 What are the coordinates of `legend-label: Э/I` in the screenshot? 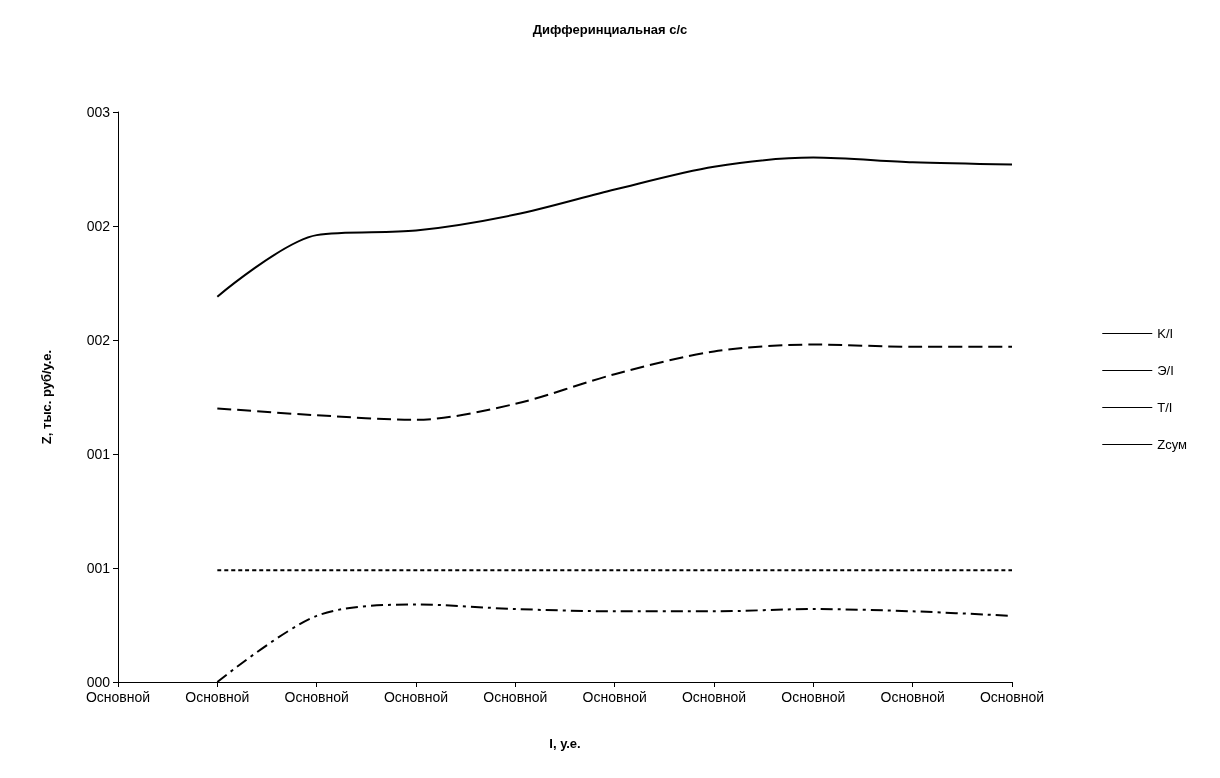 It's located at (1165, 370).